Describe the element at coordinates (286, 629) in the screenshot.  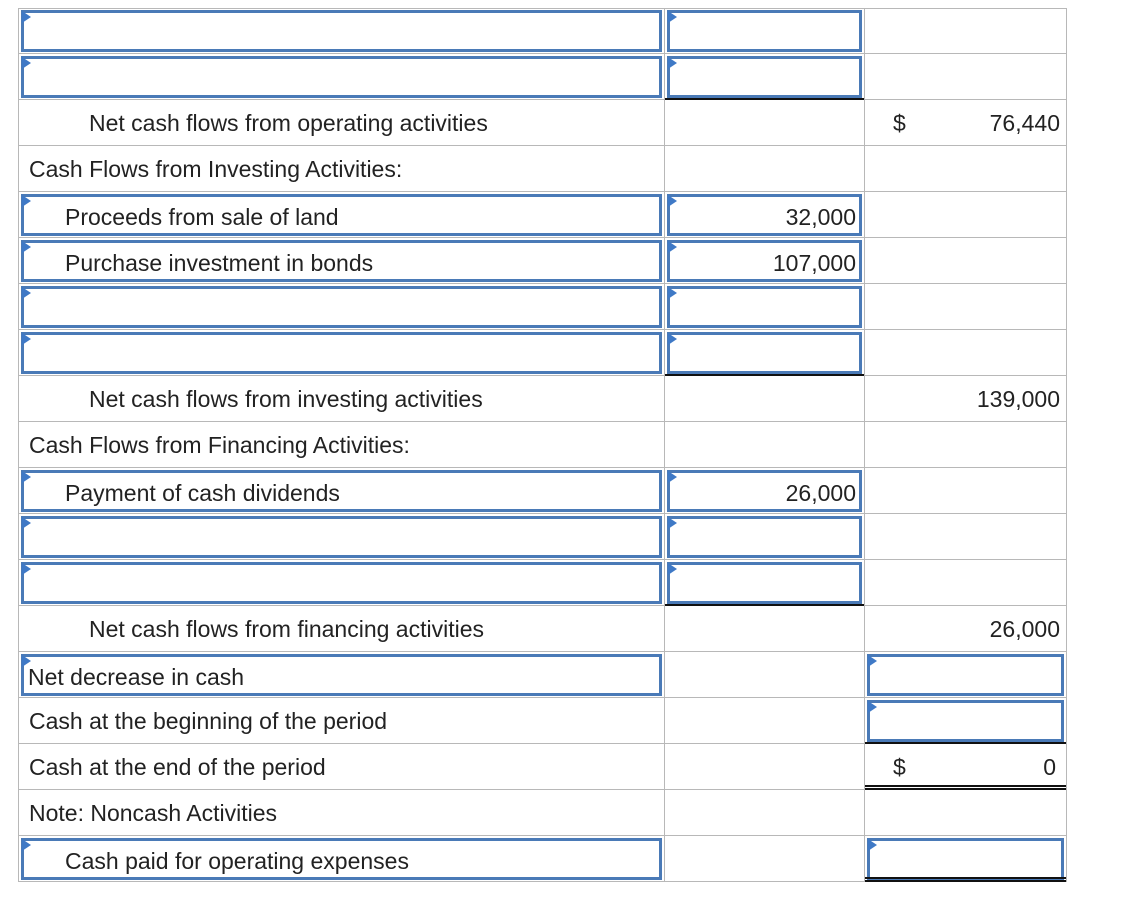
I see `row-label: Net cash flows from financing activities` at that location.